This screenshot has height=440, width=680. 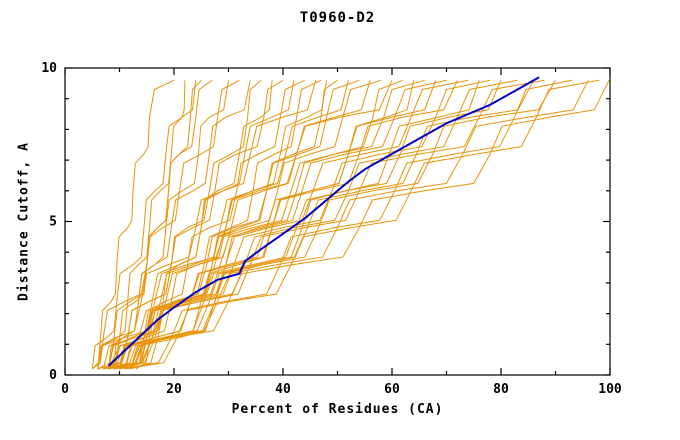 I want to click on x-tick-label: 100, so click(x=610, y=389).